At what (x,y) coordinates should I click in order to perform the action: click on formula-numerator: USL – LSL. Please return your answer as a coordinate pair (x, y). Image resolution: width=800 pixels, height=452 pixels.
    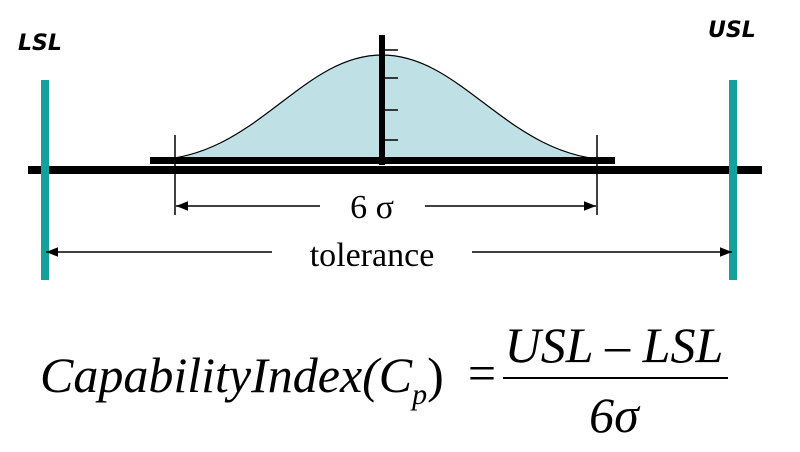
    Looking at the image, I should click on (614, 345).